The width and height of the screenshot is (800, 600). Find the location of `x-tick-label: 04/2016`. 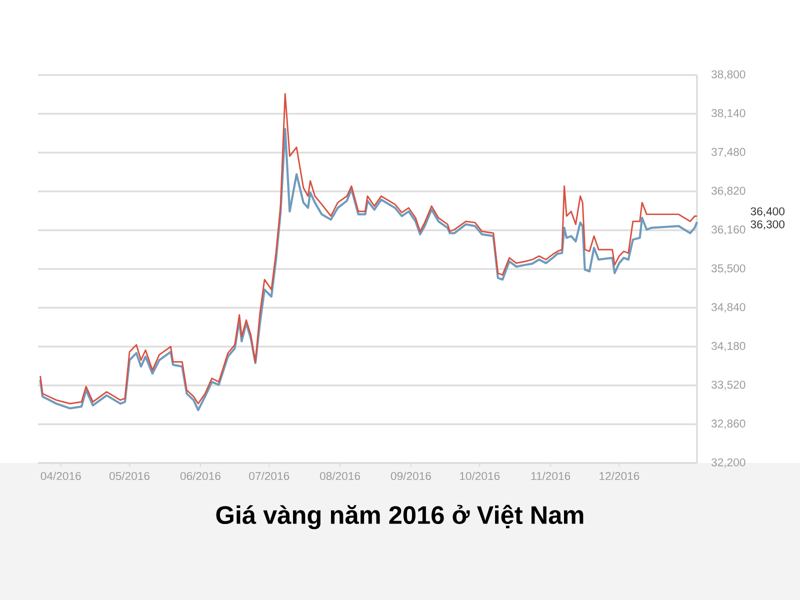

x-tick-label: 04/2016 is located at coordinates (60, 476).